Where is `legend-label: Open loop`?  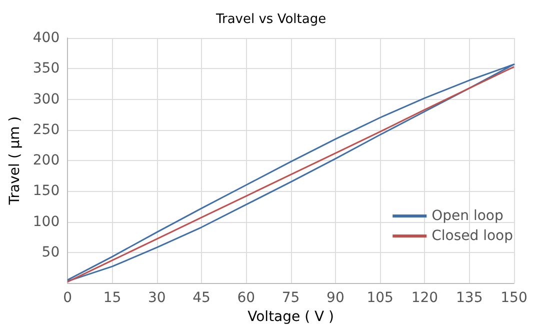
legend-label: Open loop is located at coordinates (468, 216).